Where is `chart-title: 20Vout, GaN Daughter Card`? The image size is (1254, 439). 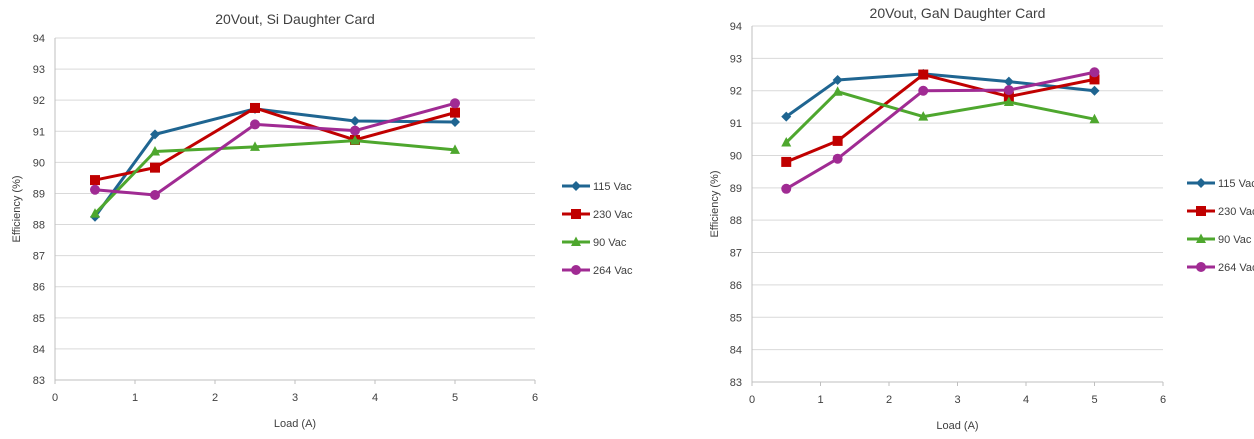
chart-title: 20Vout, GaN Daughter Card is located at coordinates (958, 13).